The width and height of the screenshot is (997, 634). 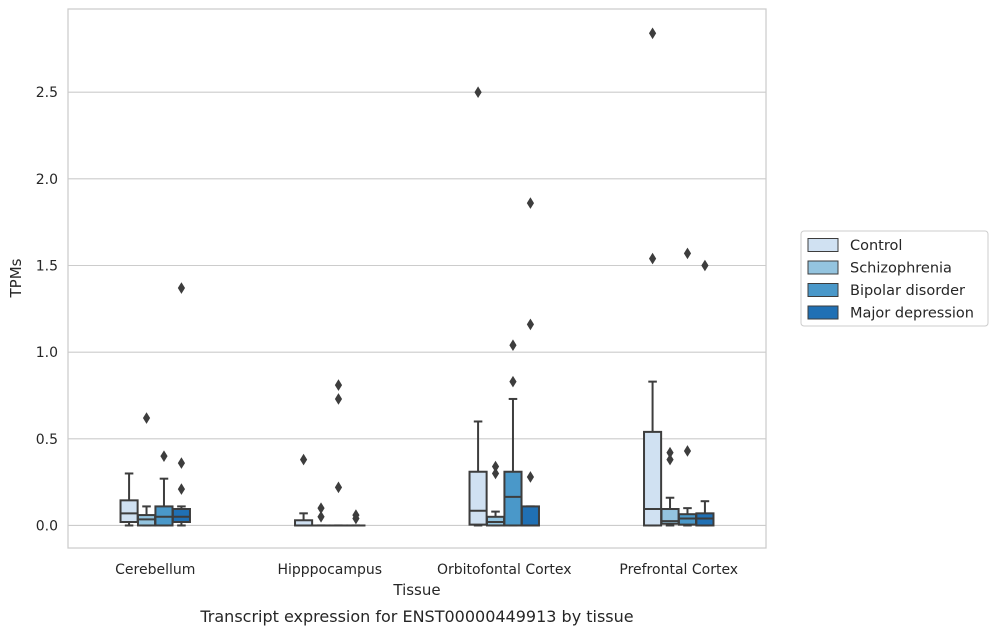 I want to click on box-orbitofontal-cortex-schizophrenia, so click(x=495, y=493).